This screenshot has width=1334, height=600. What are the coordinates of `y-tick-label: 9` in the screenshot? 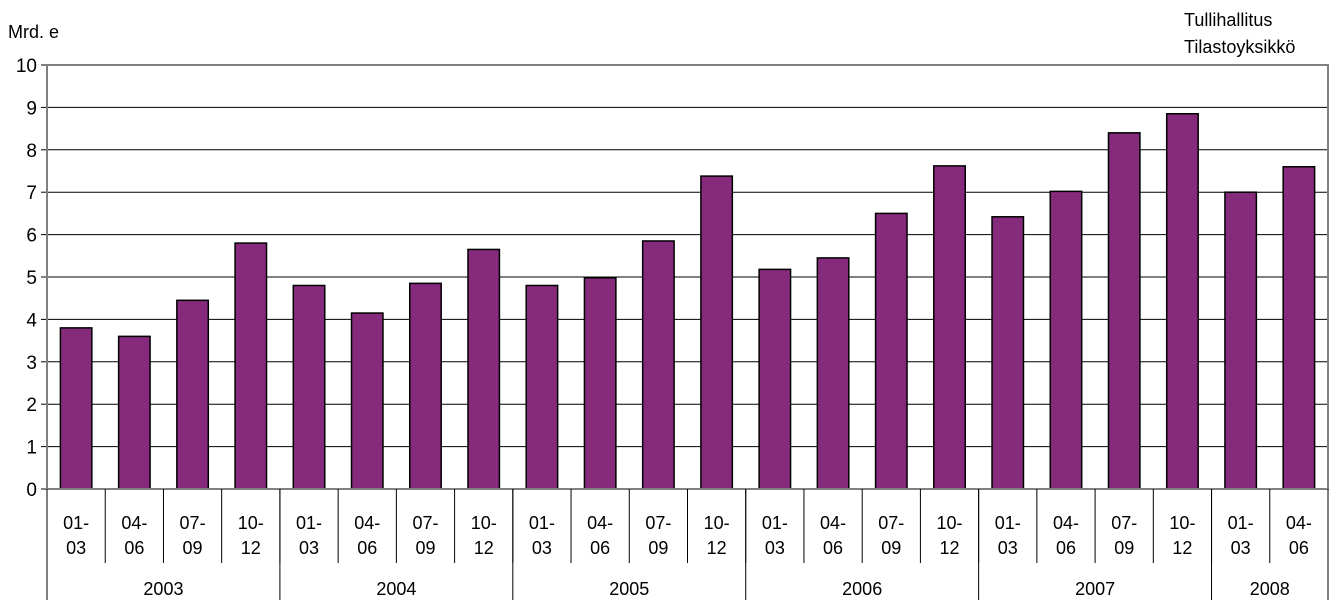 It's located at (31, 108).